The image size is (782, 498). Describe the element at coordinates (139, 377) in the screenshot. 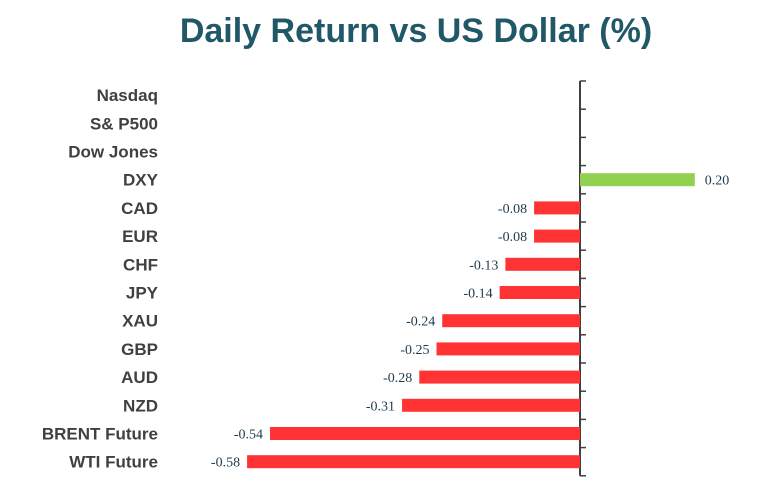

I see `category-label: AUD` at that location.